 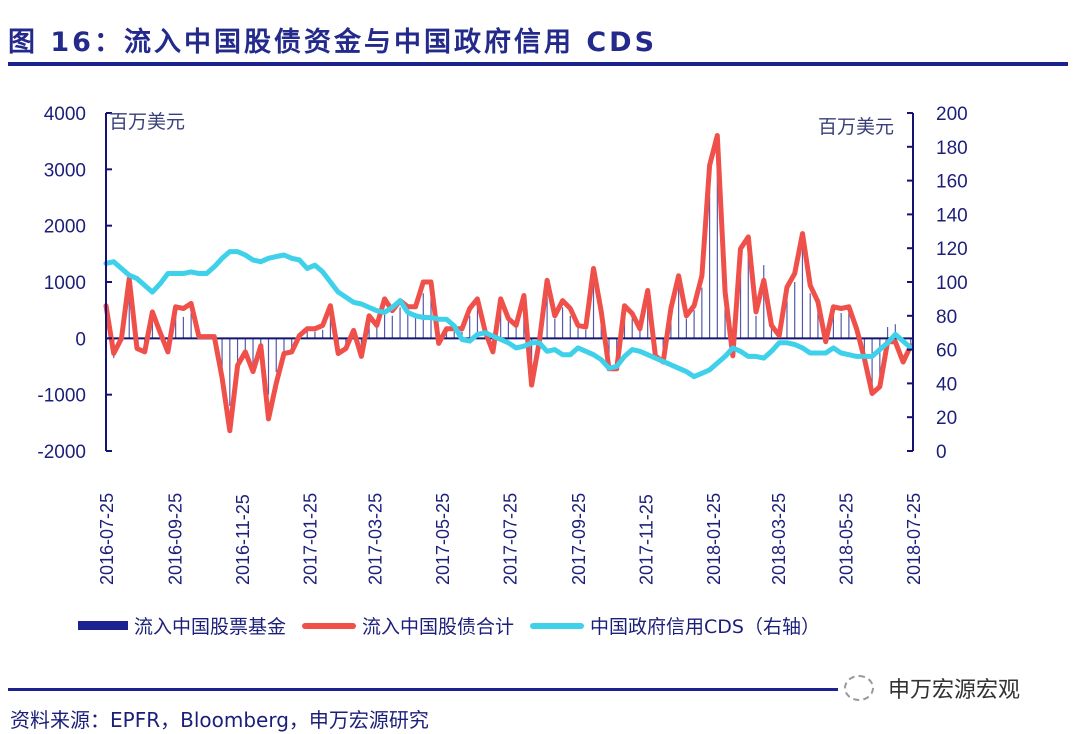 I want to click on right-tick-label: 20, so click(x=946, y=418).